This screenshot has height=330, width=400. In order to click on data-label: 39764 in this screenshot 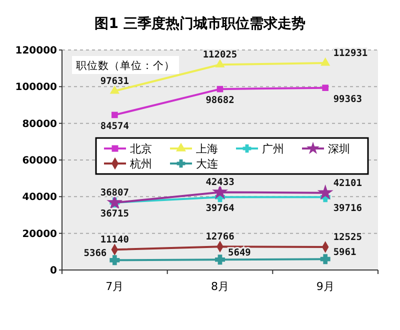, I will do `click(220, 208)`.